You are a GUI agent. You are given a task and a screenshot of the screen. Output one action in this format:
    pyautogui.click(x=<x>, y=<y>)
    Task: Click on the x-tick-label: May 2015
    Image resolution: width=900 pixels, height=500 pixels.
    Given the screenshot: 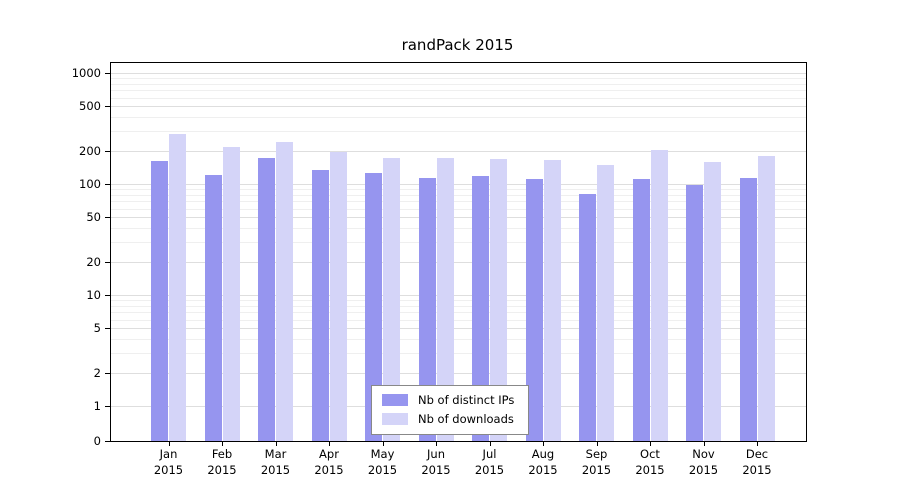 What is the action you would take?
    pyautogui.click(x=382, y=462)
    